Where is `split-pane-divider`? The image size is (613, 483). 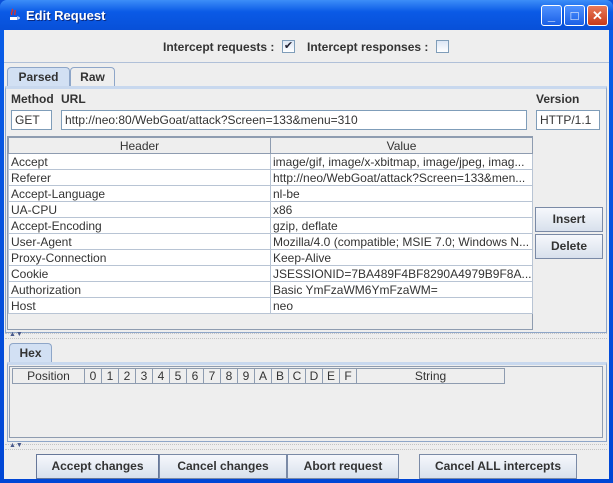
split-pane-divider is located at coordinates (306, 336).